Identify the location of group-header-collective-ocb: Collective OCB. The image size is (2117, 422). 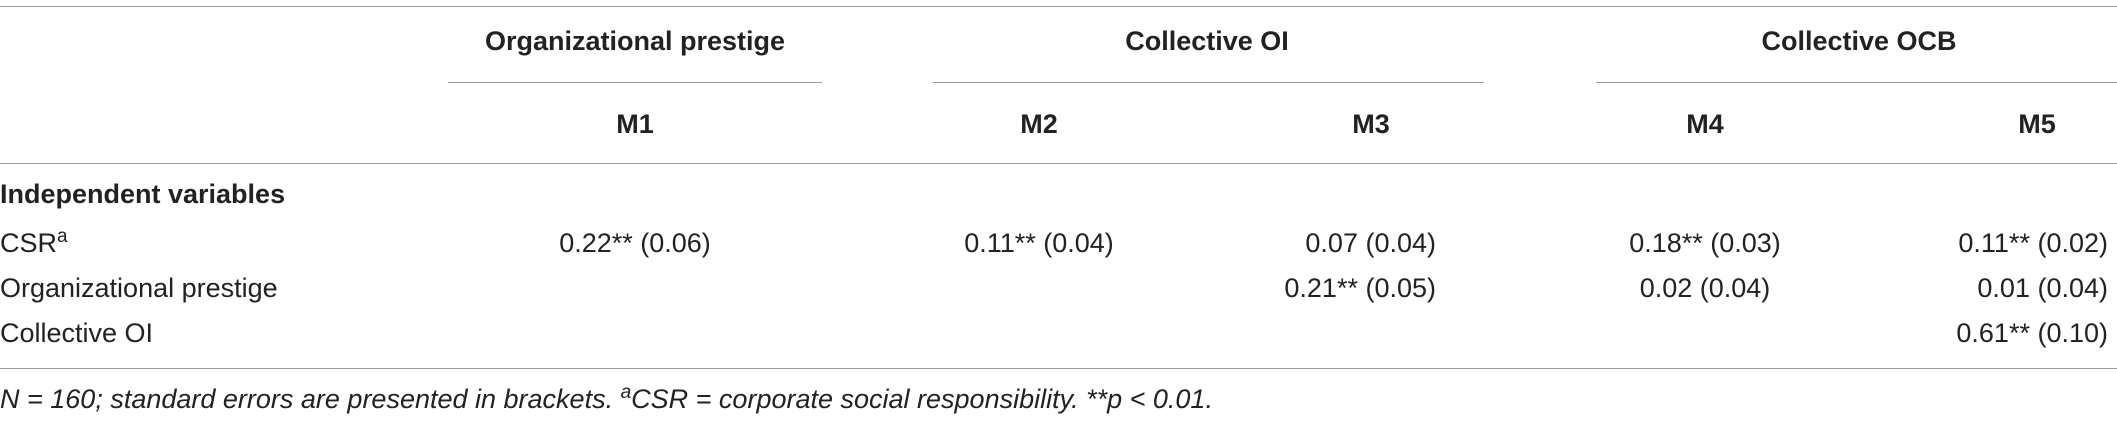
(1859, 41).